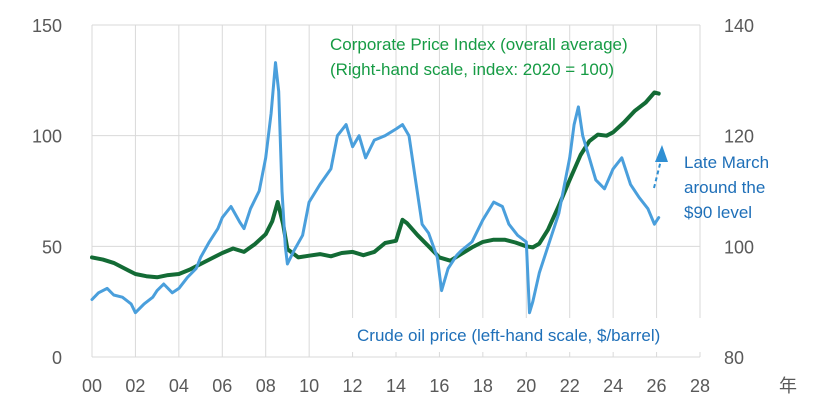 This screenshot has height=411, width=833. I want to click on x-tick-label: 28, so click(700, 386).